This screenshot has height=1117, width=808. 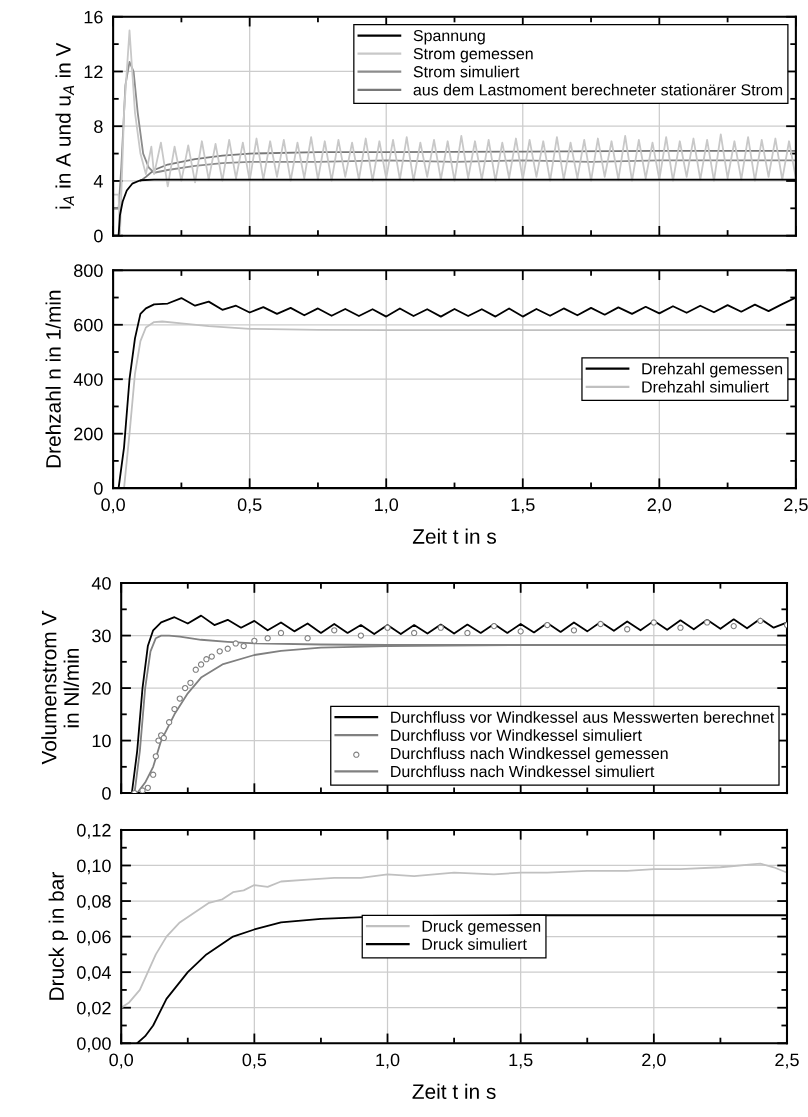 What do you see at coordinates (101, 741) in the screenshot?
I see `y-tick-label: 10` at bounding box center [101, 741].